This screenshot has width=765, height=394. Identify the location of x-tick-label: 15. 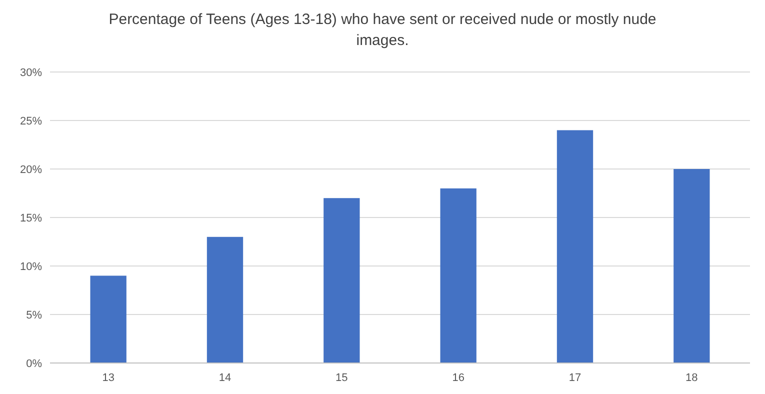
(342, 378).